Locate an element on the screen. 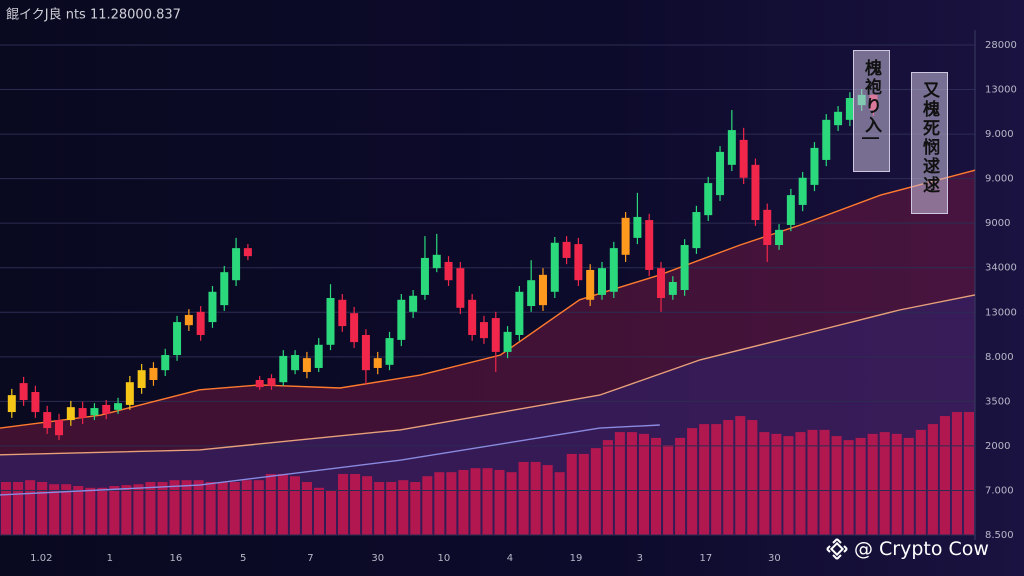  annotation: 槐袍り入| is located at coordinates (871, 111).